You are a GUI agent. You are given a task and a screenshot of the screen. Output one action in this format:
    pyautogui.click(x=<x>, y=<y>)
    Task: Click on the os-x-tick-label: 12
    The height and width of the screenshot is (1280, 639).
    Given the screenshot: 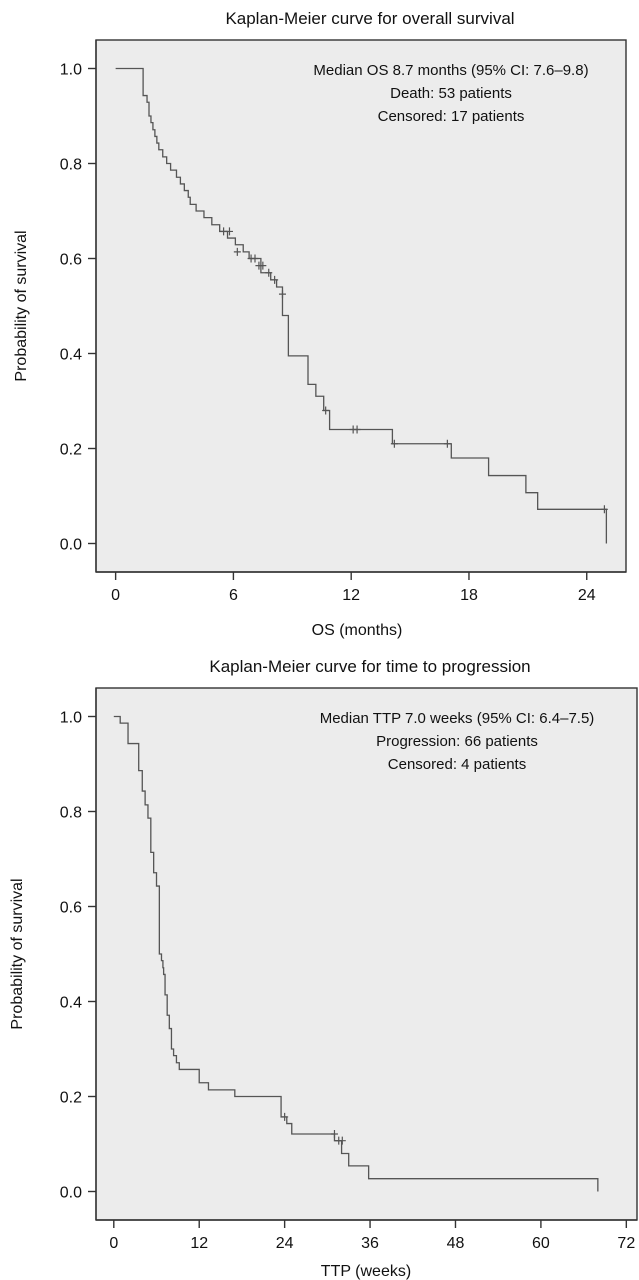 What is the action you would take?
    pyautogui.click(x=351, y=595)
    